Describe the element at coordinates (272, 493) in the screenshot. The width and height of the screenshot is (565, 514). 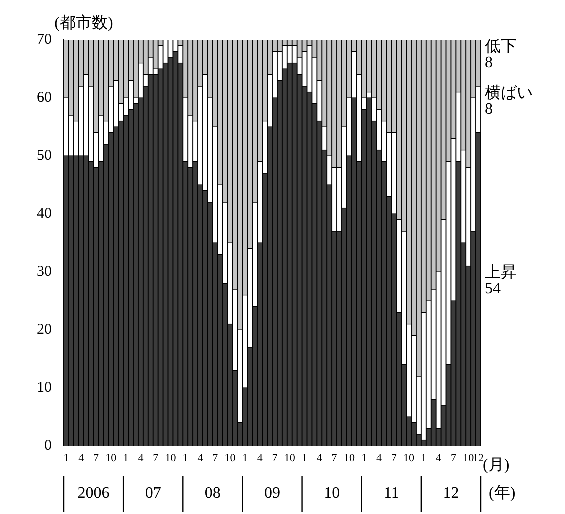
I see `text: 09` at that location.